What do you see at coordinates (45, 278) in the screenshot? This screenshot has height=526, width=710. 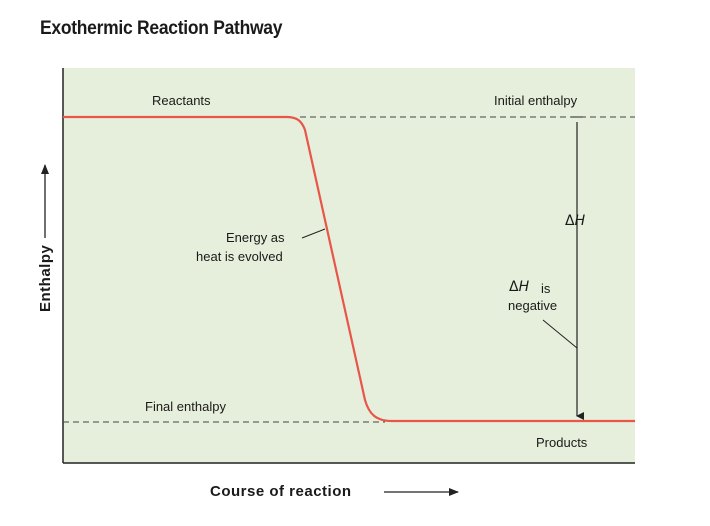 I see `y-axis-label: Enthalpy` at bounding box center [45, 278].